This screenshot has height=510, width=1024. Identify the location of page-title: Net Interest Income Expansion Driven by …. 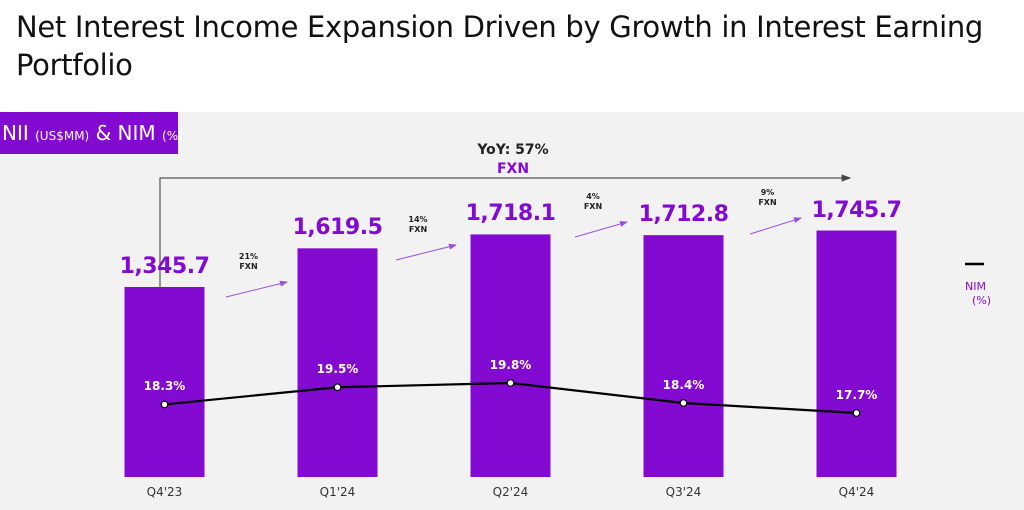
(500, 46).